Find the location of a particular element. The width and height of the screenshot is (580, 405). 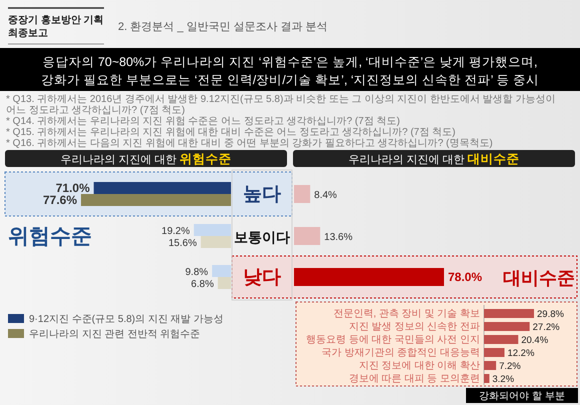

data-label: 7.2% is located at coordinates (510, 366).